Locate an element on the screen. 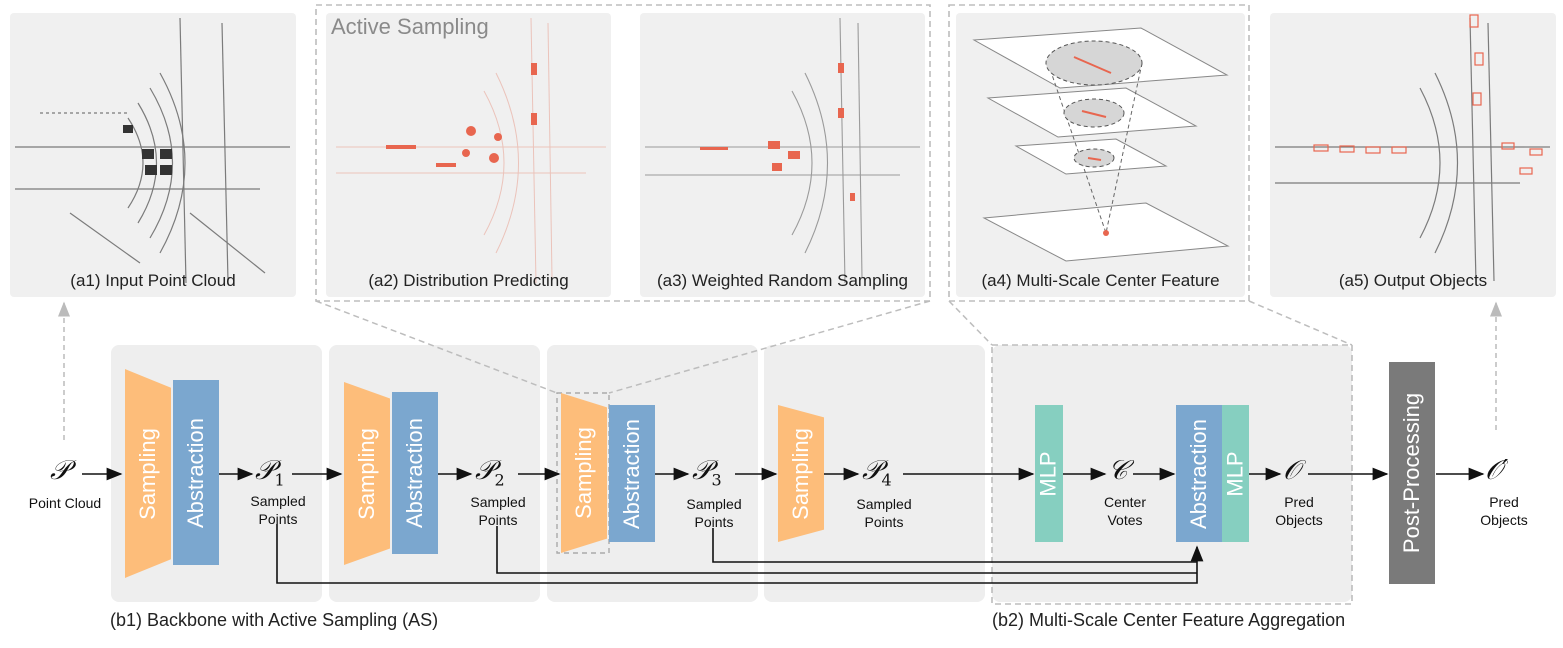 The width and height of the screenshot is (1563, 648). symbol-p3: 𝒫3 is located at coordinates (707, 472).